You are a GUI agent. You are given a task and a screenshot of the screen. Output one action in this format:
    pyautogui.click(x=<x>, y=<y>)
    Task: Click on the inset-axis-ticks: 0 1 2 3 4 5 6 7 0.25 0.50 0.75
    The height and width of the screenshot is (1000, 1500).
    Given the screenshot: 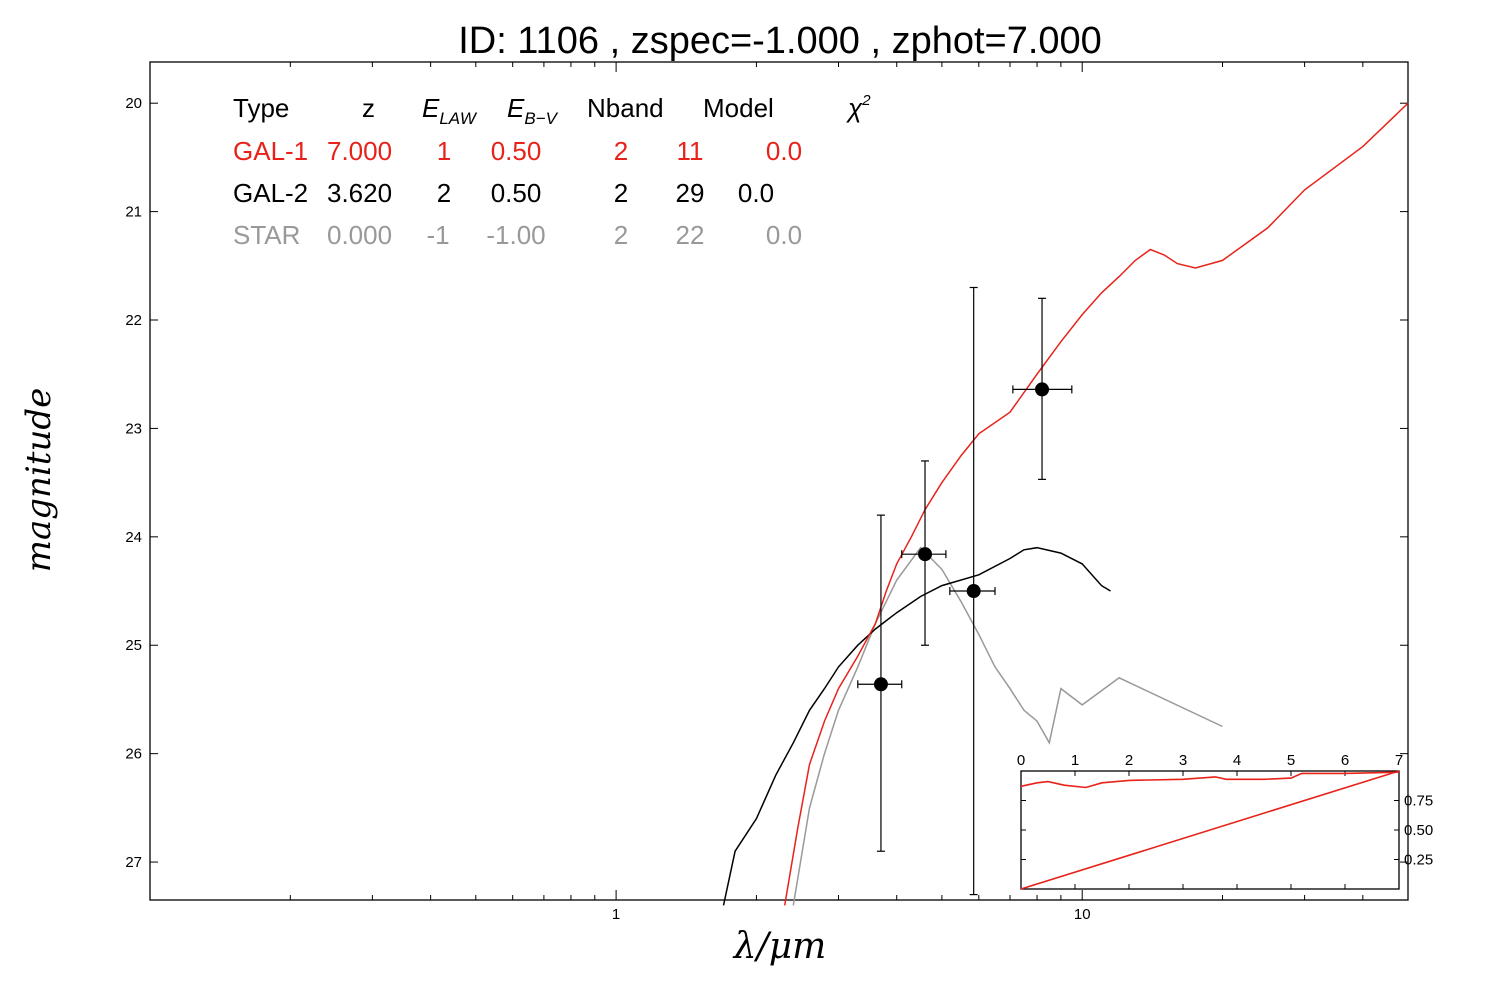 What is the action you would take?
    pyautogui.click(x=1225, y=820)
    